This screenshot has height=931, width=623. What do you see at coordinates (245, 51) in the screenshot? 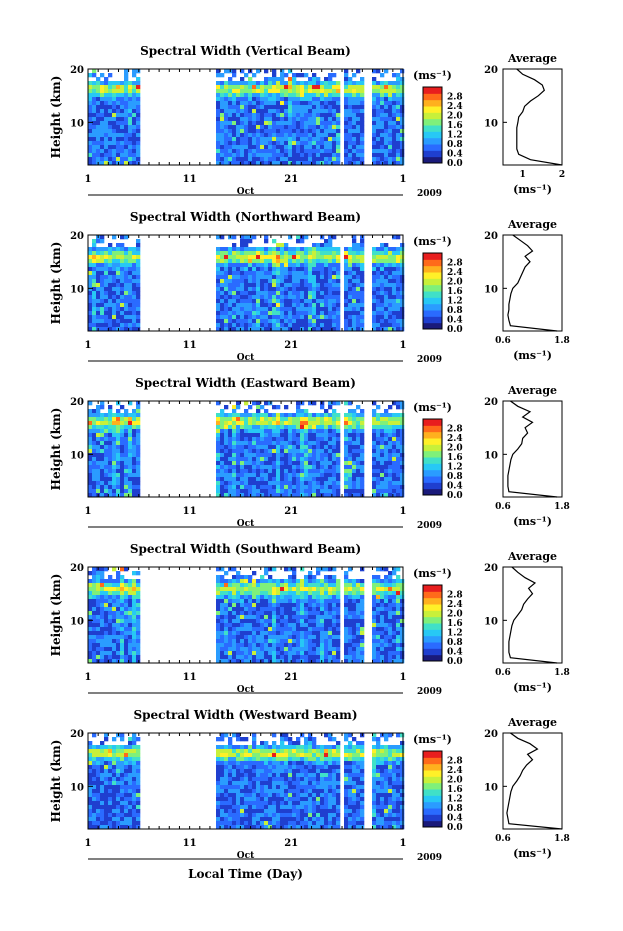
I see `panel-title: Spectral Width (Vertical Beam)` at bounding box center [245, 51].